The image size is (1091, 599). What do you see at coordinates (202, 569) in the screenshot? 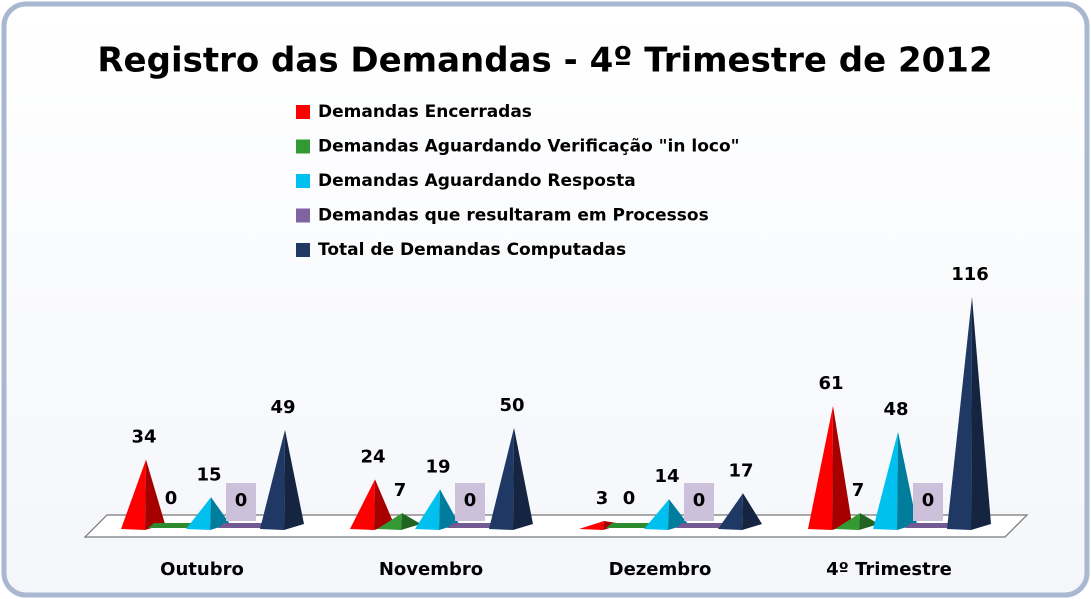
I see `x-tick-label: Outubro` at bounding box center [202, 569].